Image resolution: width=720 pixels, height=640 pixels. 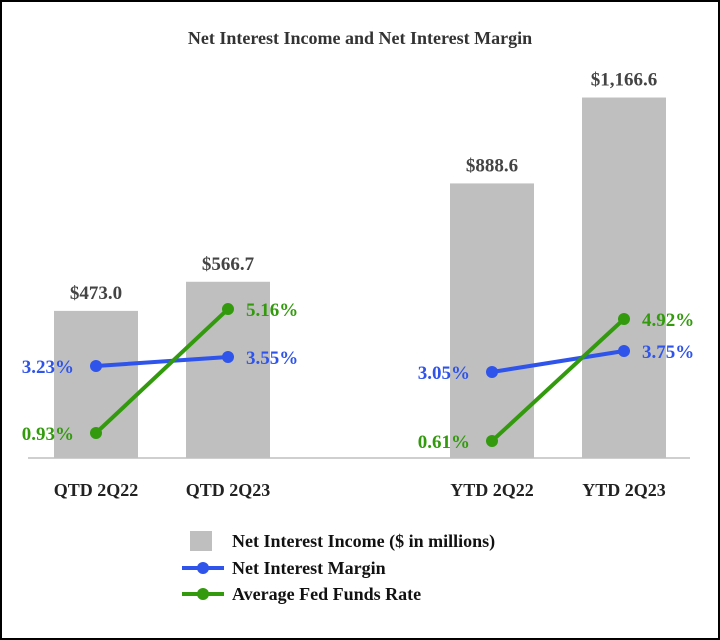 What do you see at coordinates (492, 165) in the screenshot?
I see `bar-value-label-2: $888.6` at bounding box center [492, 165].